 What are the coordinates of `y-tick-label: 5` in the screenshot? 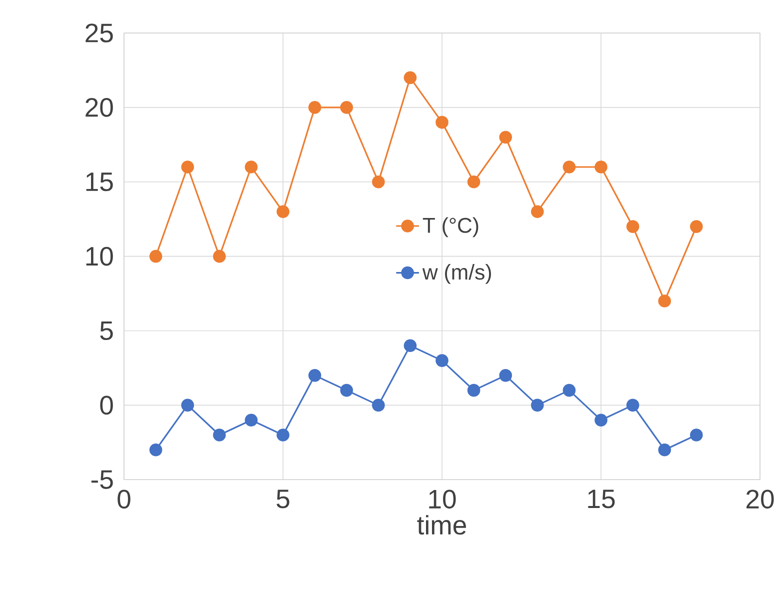 It's located at (106, 330).